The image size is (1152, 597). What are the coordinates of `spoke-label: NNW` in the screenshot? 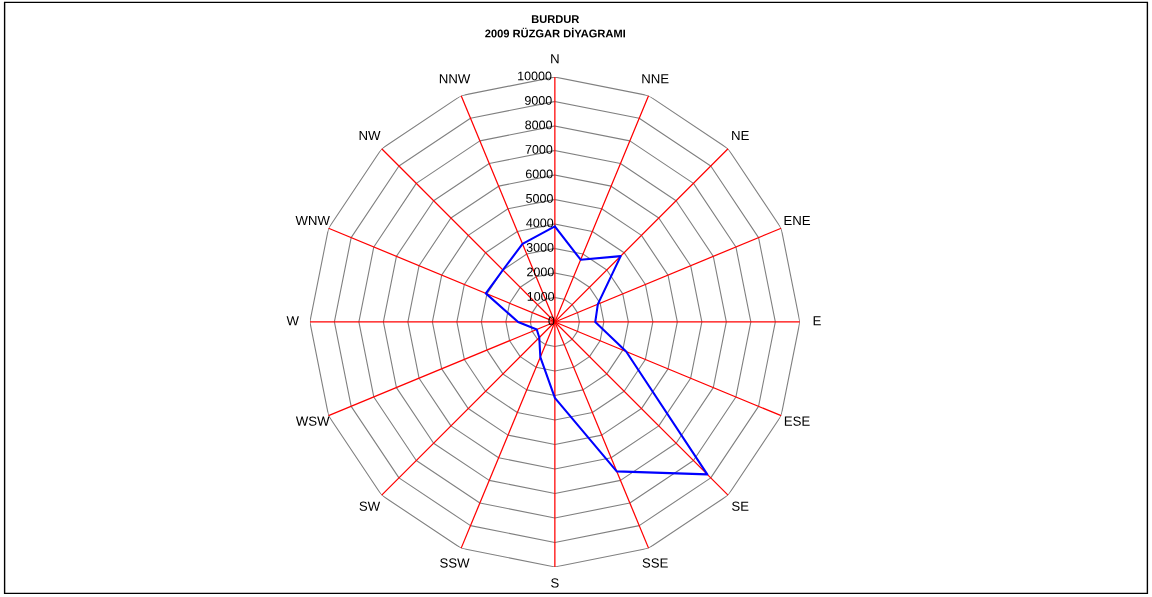 It's located at (455, 79).